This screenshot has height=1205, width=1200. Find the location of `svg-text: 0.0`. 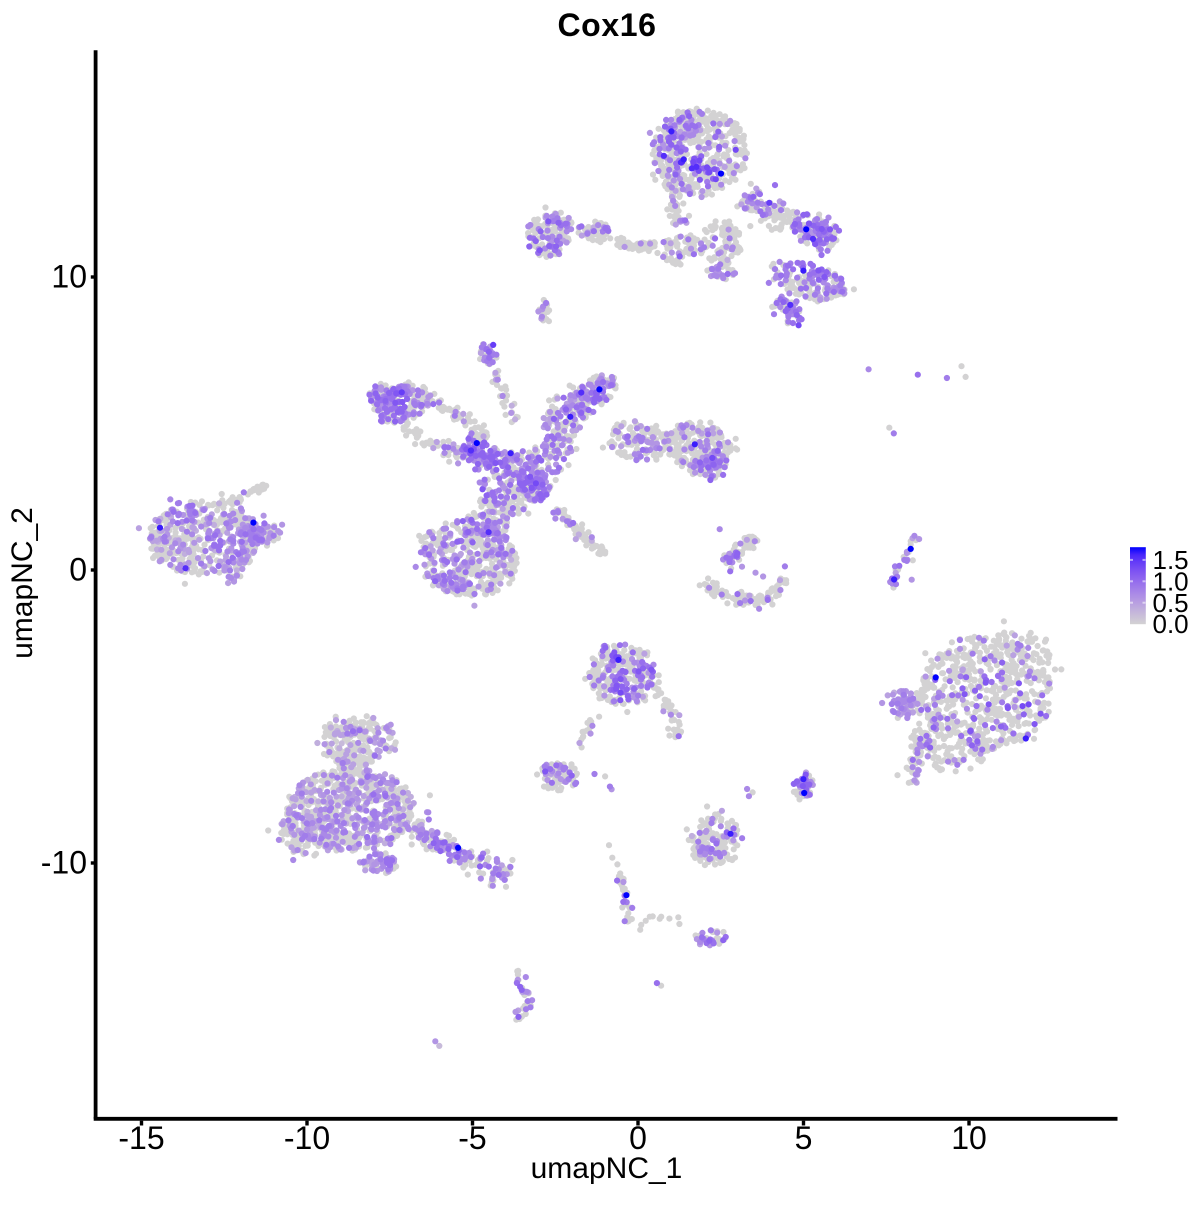

svg-text: 0.0 is located at coordinates (1171, 624).